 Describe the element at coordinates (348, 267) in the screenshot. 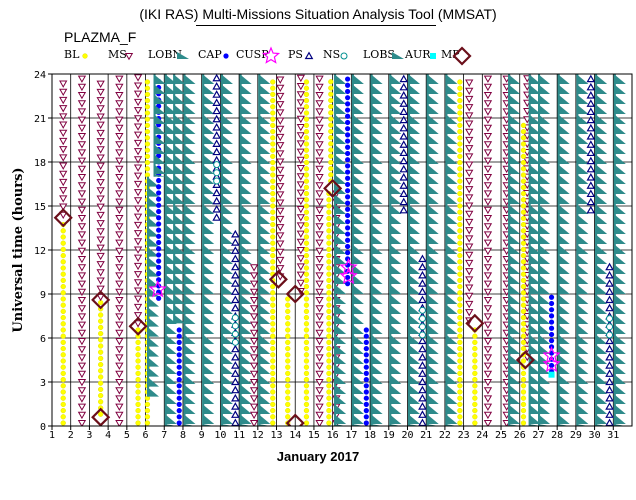

I see `marker-cusp` at that location.